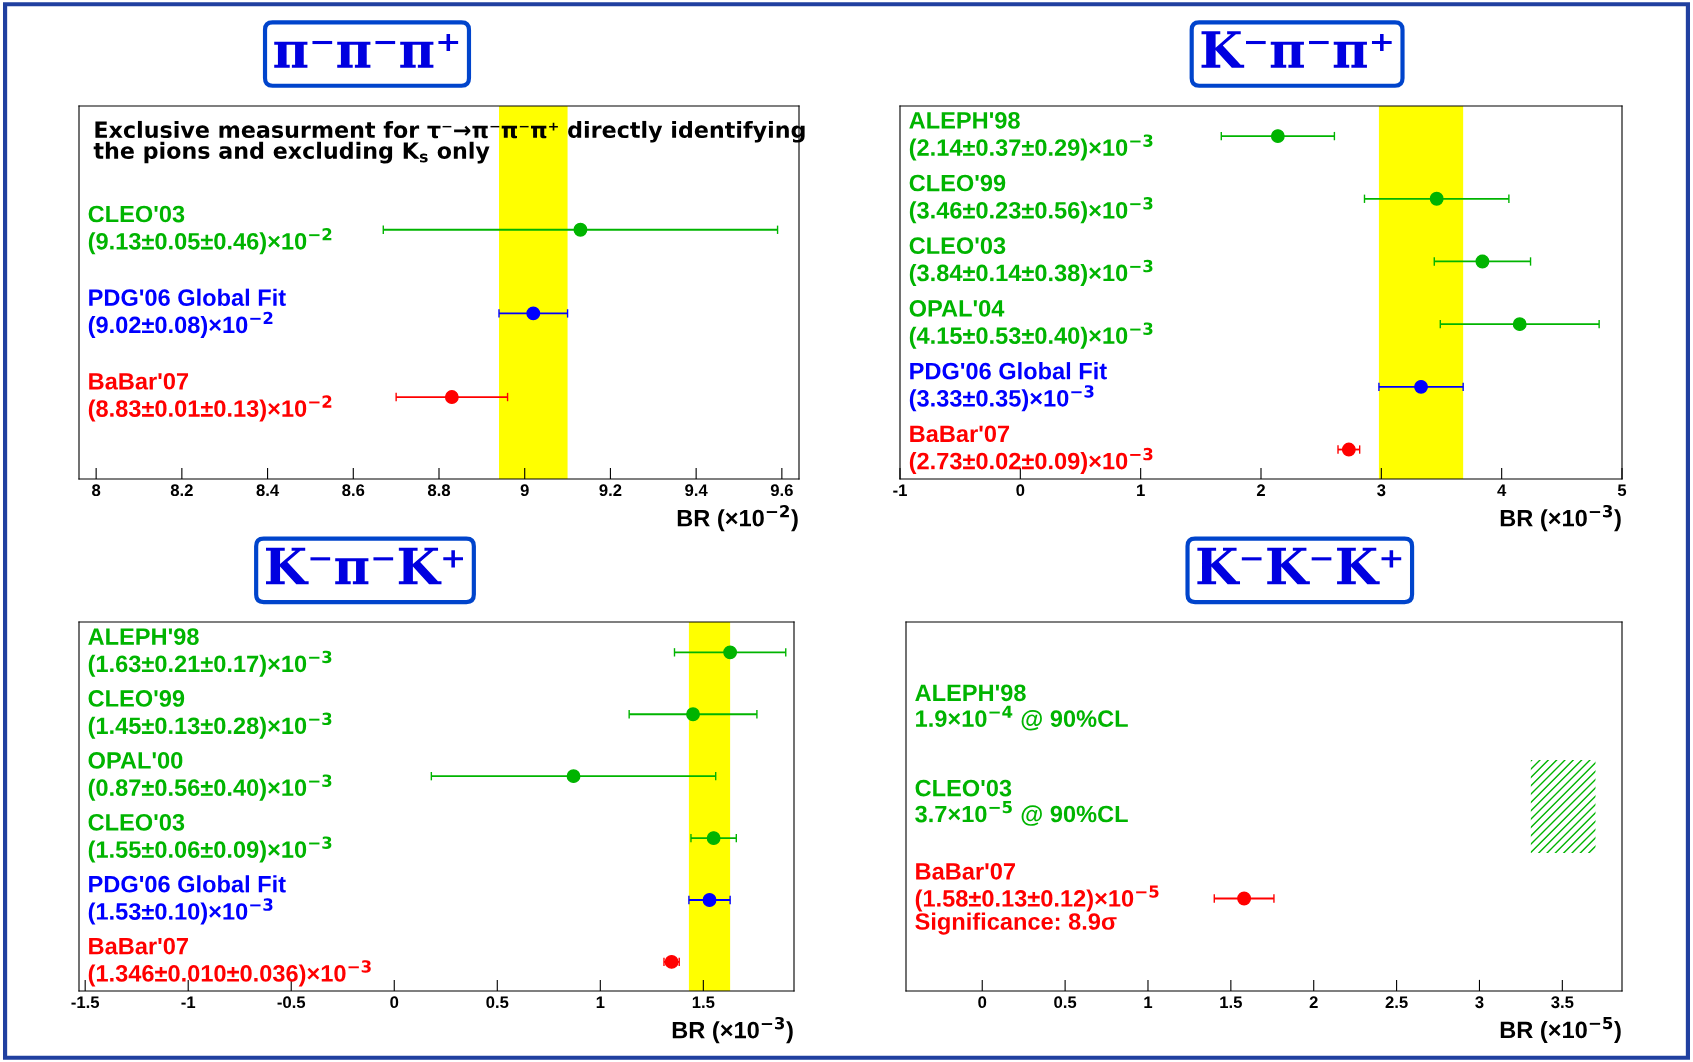 The image size is (1693, 1062). What do you see at coordinates (291, 1002) in the screenshot?
I see `x-tick-label: -0.5` at bounding box center [291, 1002].